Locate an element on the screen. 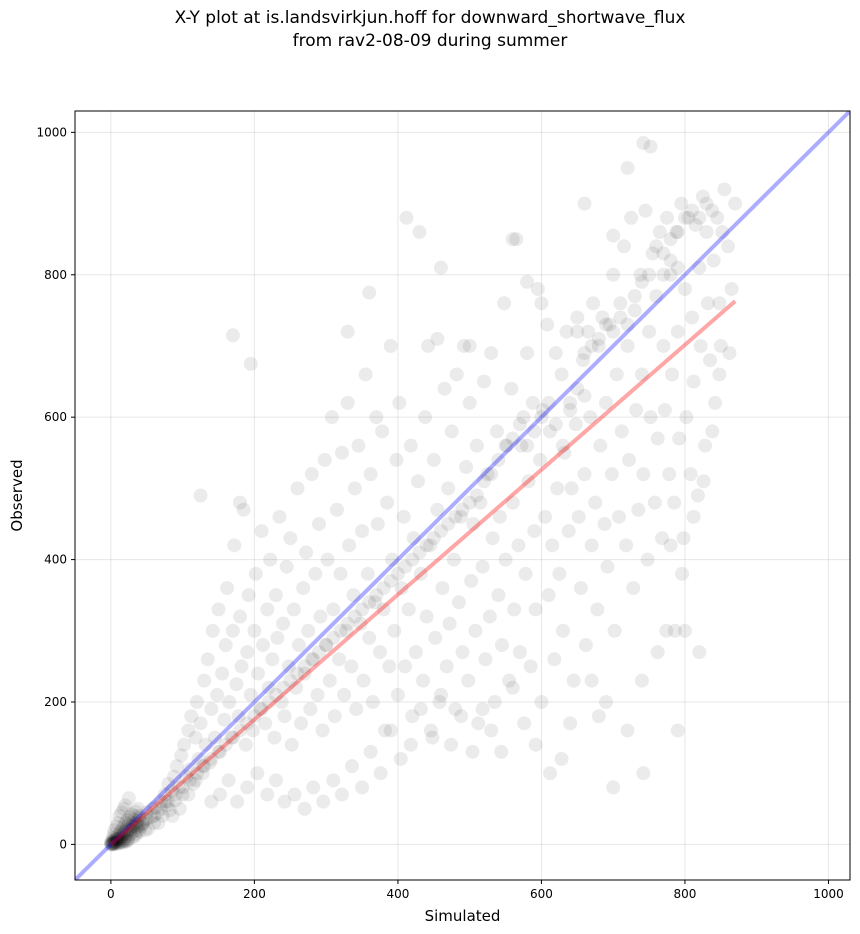  y-axis-label: Observed is located at coordinates (17, 495).